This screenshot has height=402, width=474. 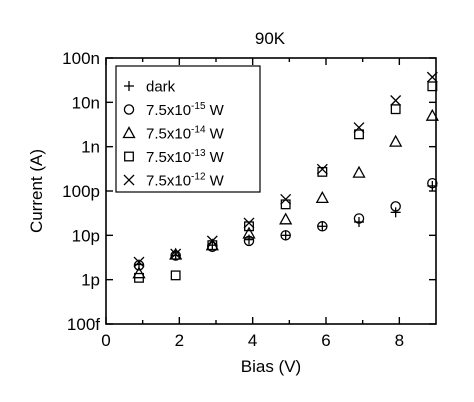 What do you see at coordinates (271, 366) in the screenshot?
I see `x-axis-label: Bias (V)` at bounding box center [271, 366].